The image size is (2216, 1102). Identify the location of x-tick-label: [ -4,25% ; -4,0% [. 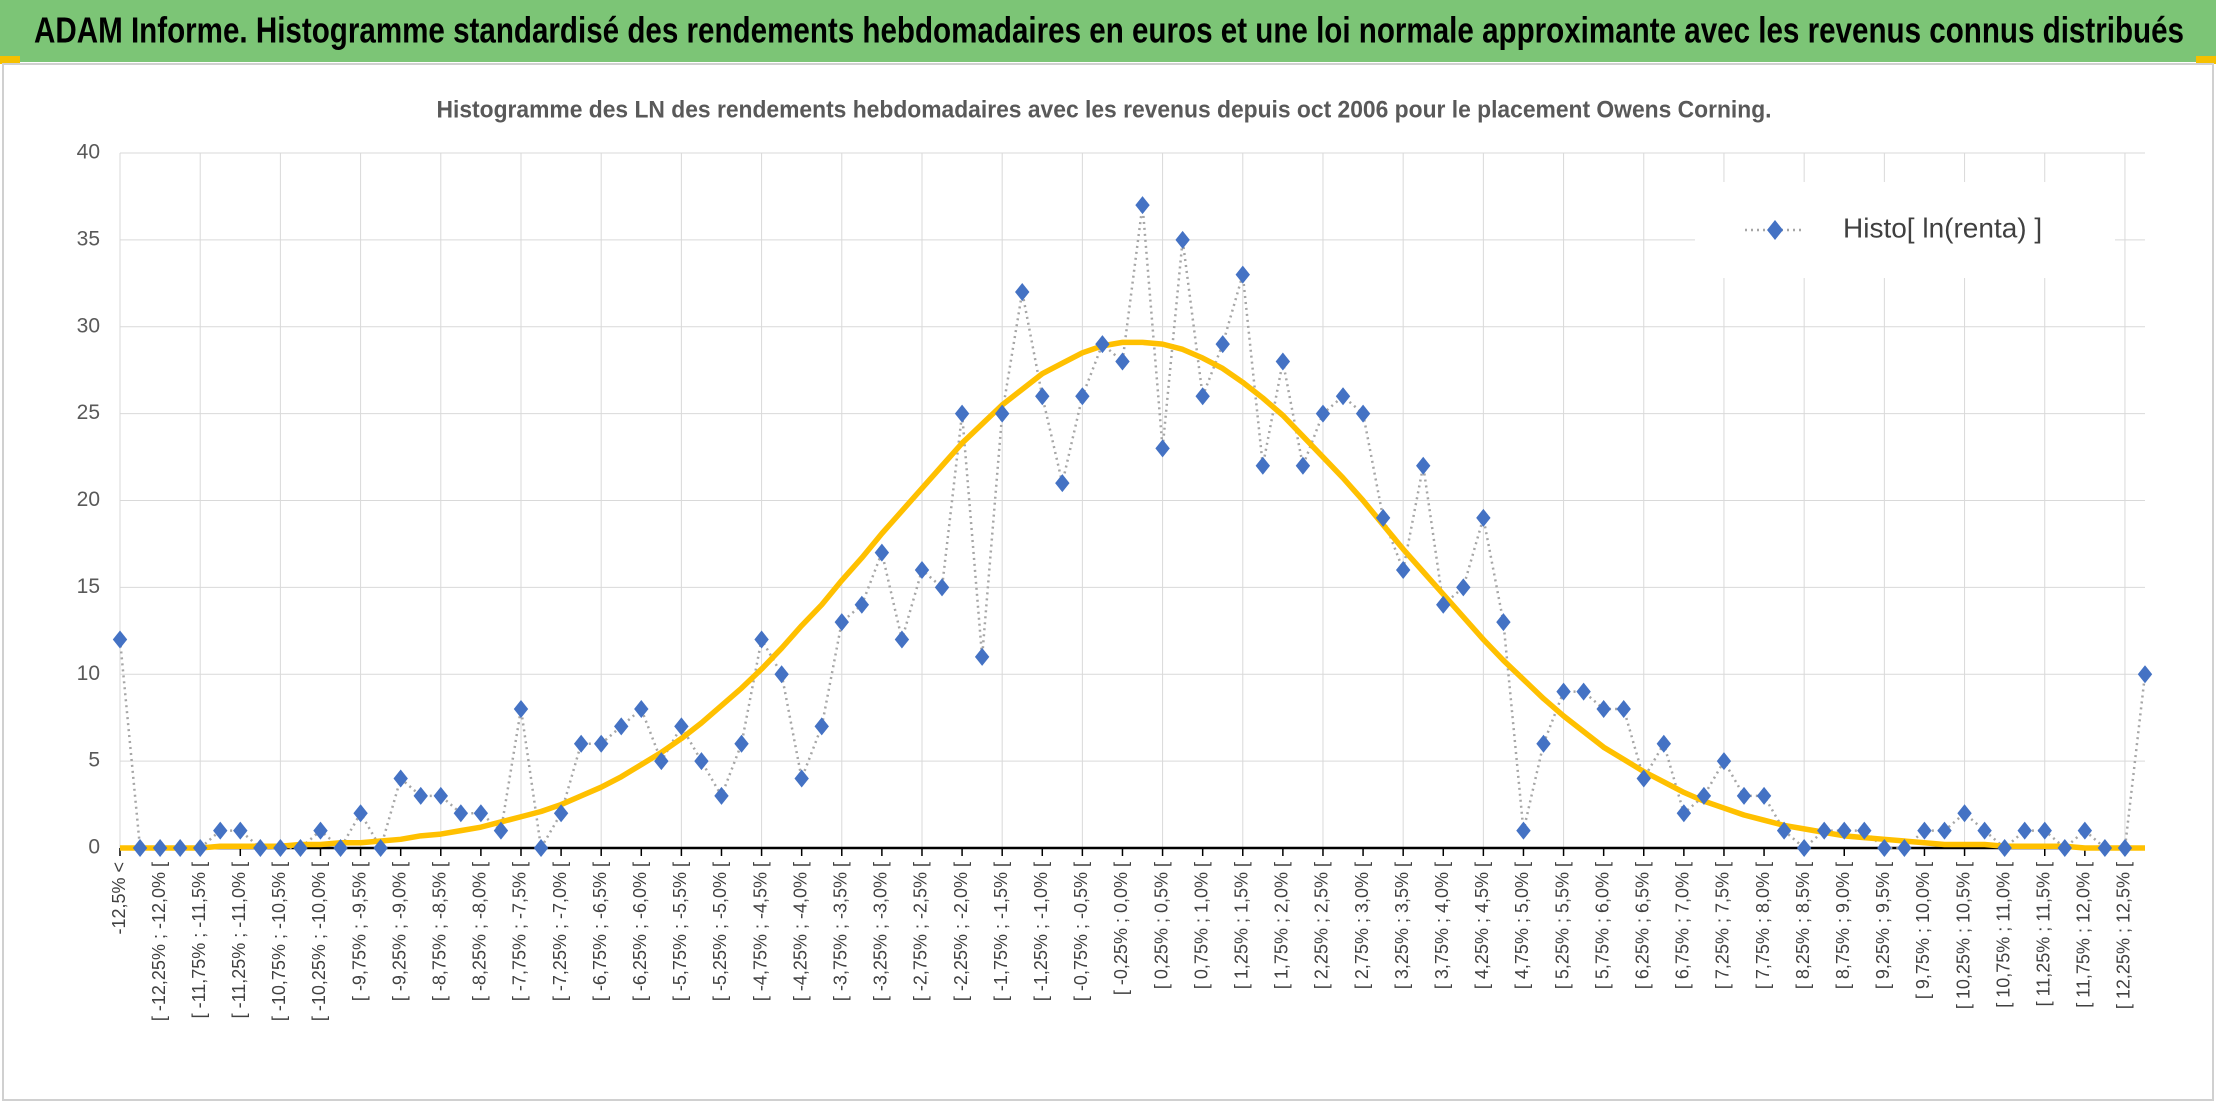
(800, 931).